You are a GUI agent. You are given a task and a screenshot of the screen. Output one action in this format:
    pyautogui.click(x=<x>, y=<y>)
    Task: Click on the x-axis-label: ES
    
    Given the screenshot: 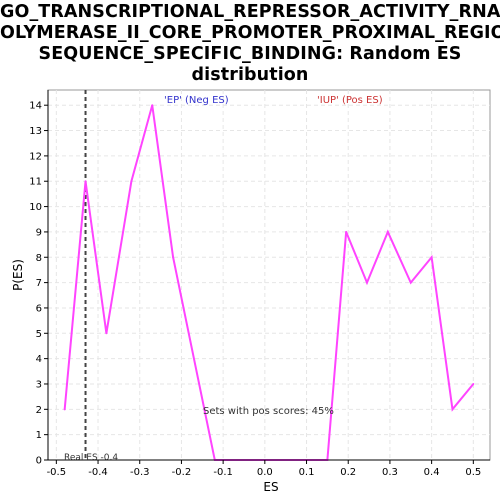 What is the action you would take?
    pyautogui.click(x=270, y=487)
    